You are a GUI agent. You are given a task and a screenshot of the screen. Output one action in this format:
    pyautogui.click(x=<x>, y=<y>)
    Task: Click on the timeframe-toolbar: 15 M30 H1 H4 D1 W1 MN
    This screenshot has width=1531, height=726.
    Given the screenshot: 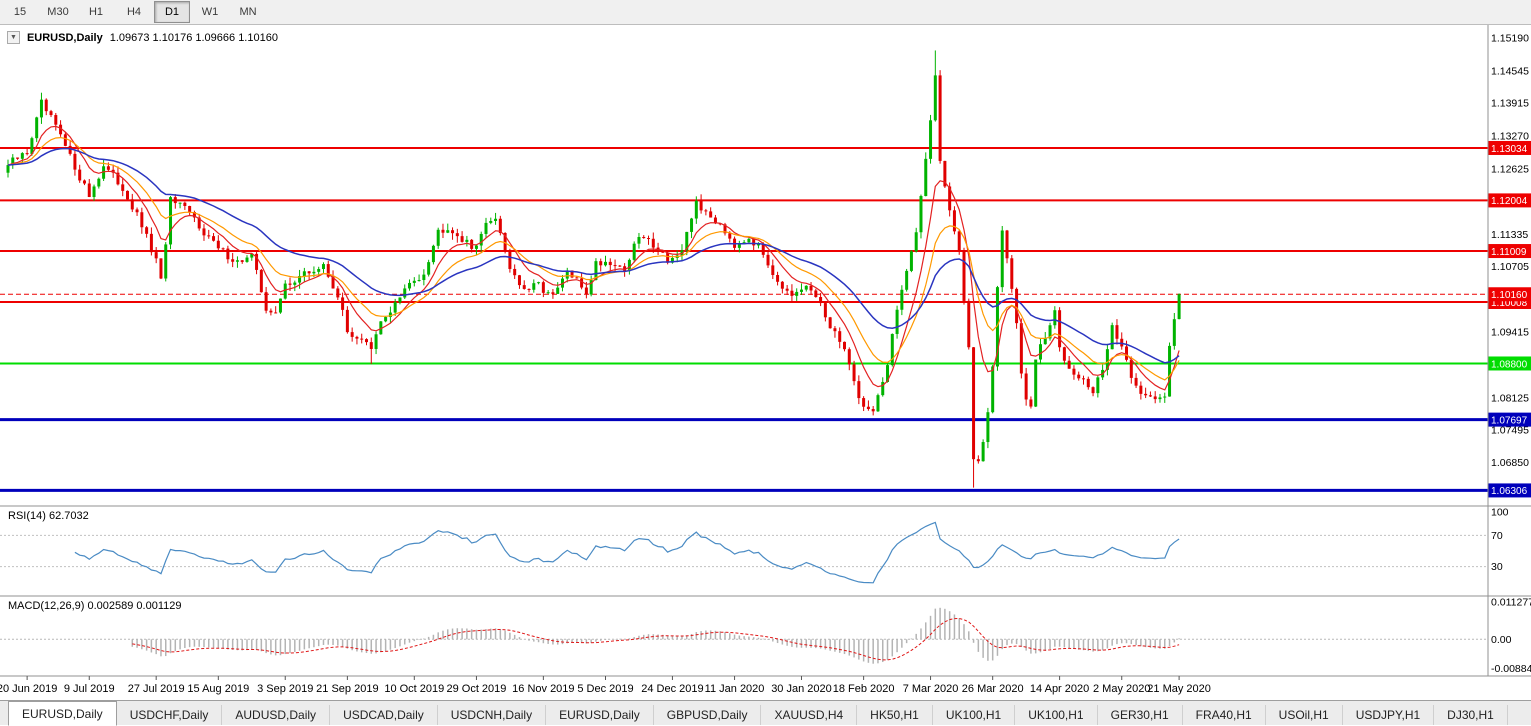 What is the action you would take?
    pyautogui.click(x=765, y=12)
    